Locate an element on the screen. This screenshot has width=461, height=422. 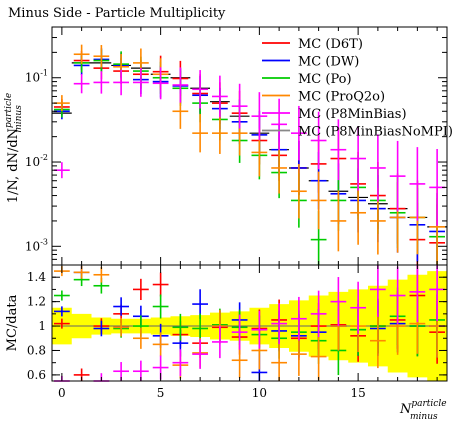
chart-title: Minus Side - Particle Multiplicity is located at coordinates (117, 13).